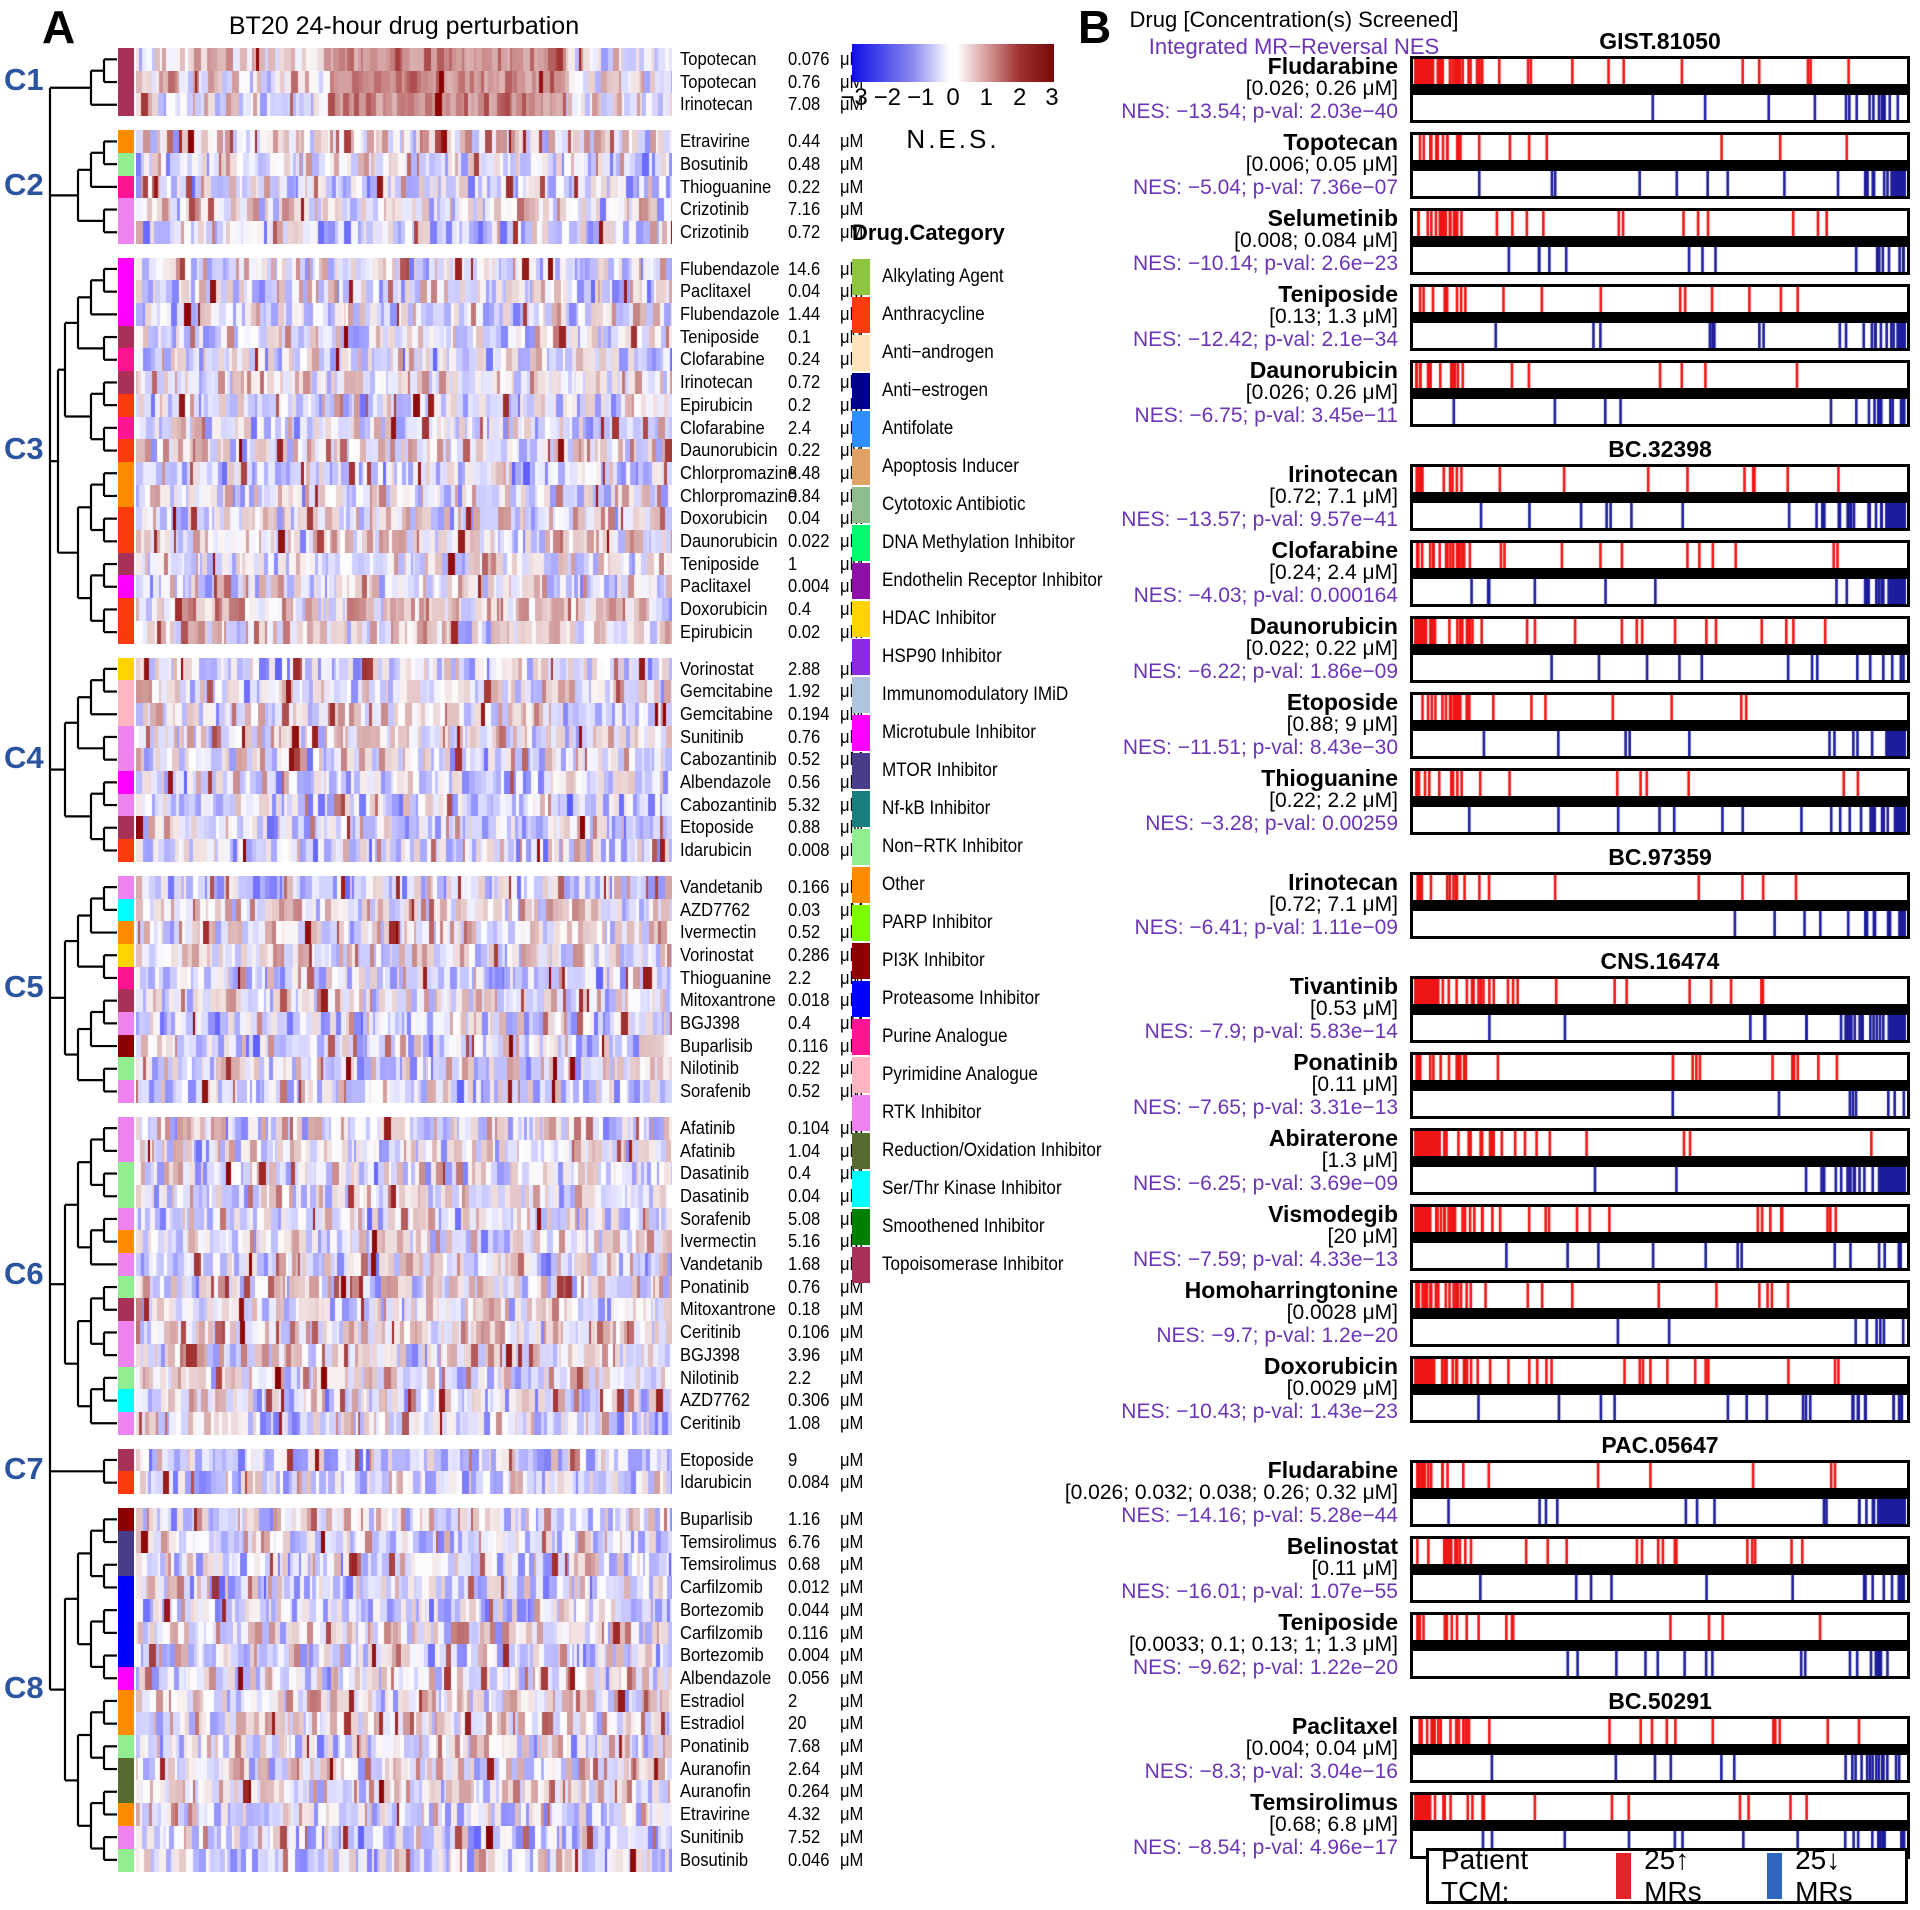 The width and height of the screenshot is (1920, 1910). I want to click on concentration-label: 0.022, so click(809, 541).